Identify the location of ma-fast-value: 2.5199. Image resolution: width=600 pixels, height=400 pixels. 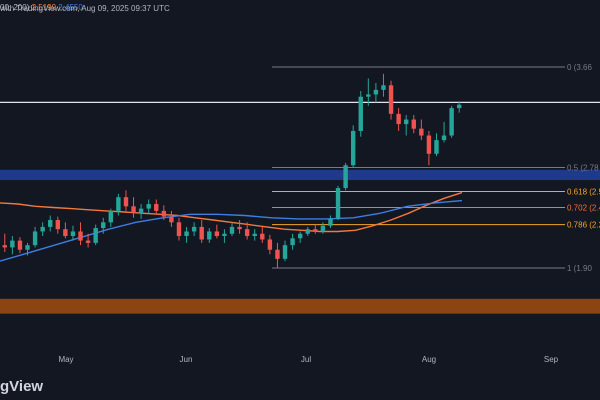
(44, 7).